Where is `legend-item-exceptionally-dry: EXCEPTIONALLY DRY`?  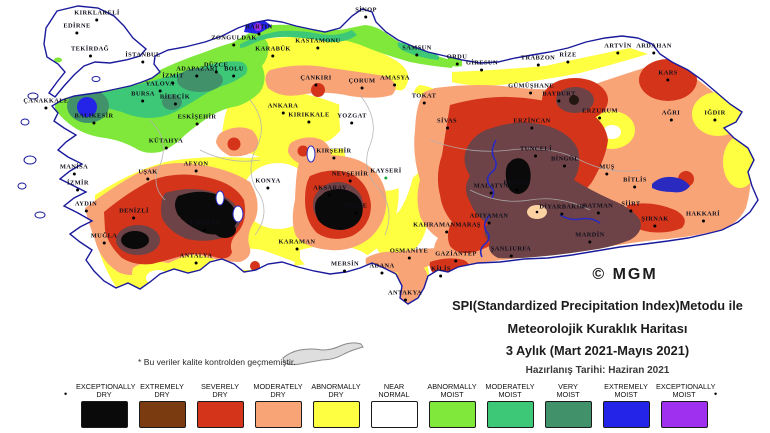
legend-item-exceptionally-dry: EXCEPTIONALLY DRY is located at coordinates (106, 405).